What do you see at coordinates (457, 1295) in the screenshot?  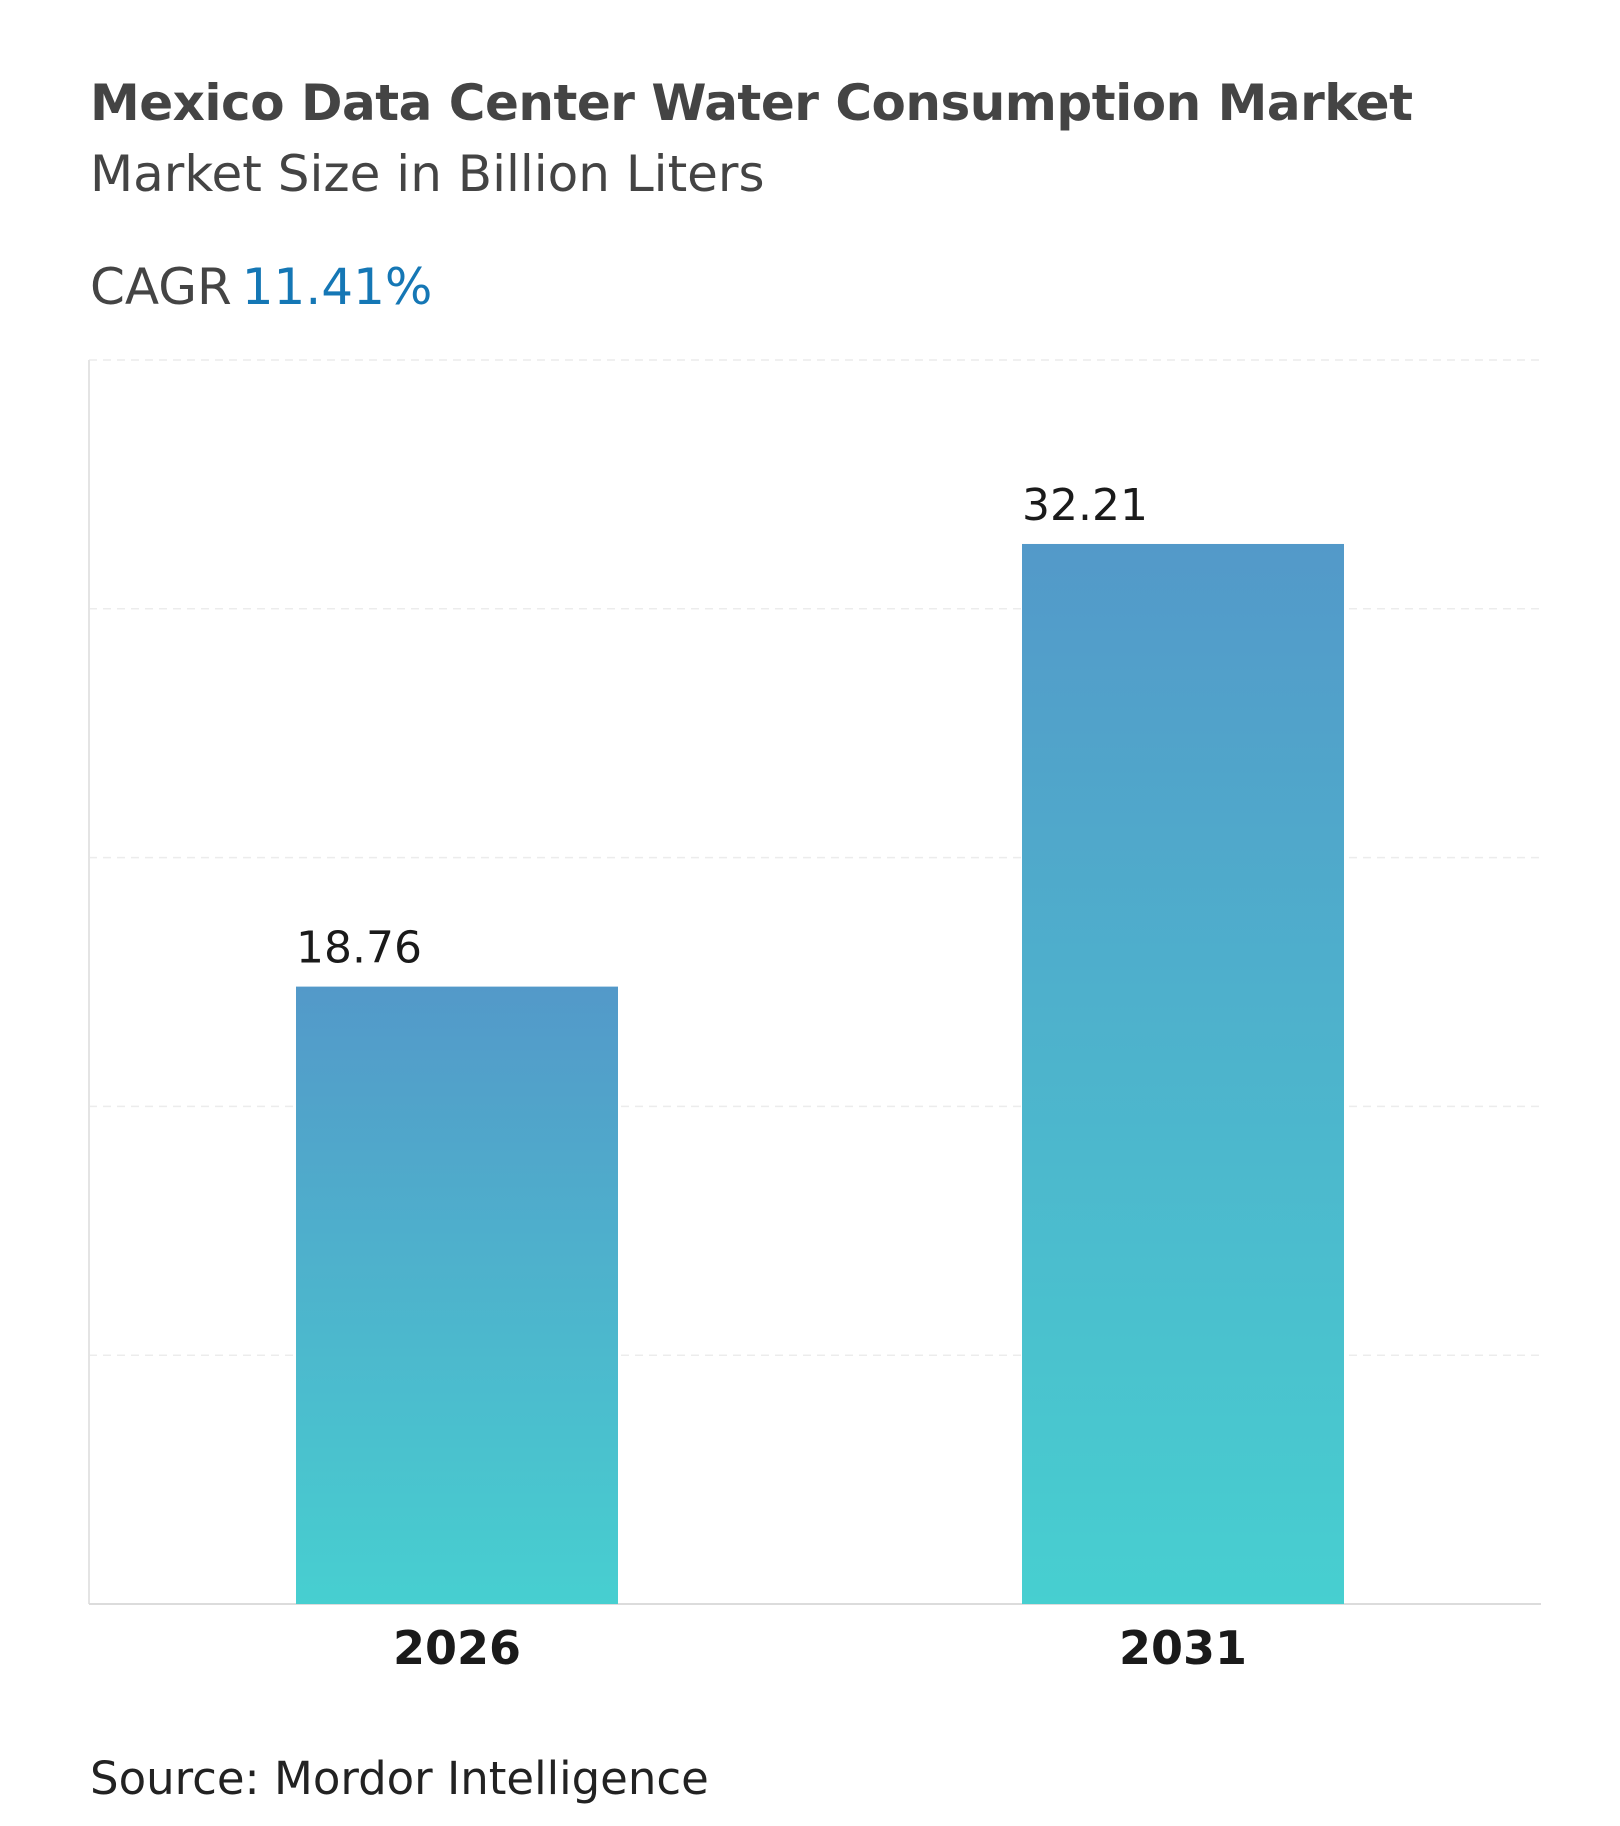 I see `bar-2026` at bounding box center [457, 1295].